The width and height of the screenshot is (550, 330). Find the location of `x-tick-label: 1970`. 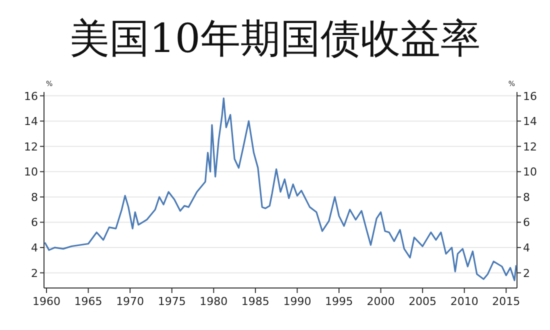

x-tick-label: 1970 is located at coordinates (130, 301).